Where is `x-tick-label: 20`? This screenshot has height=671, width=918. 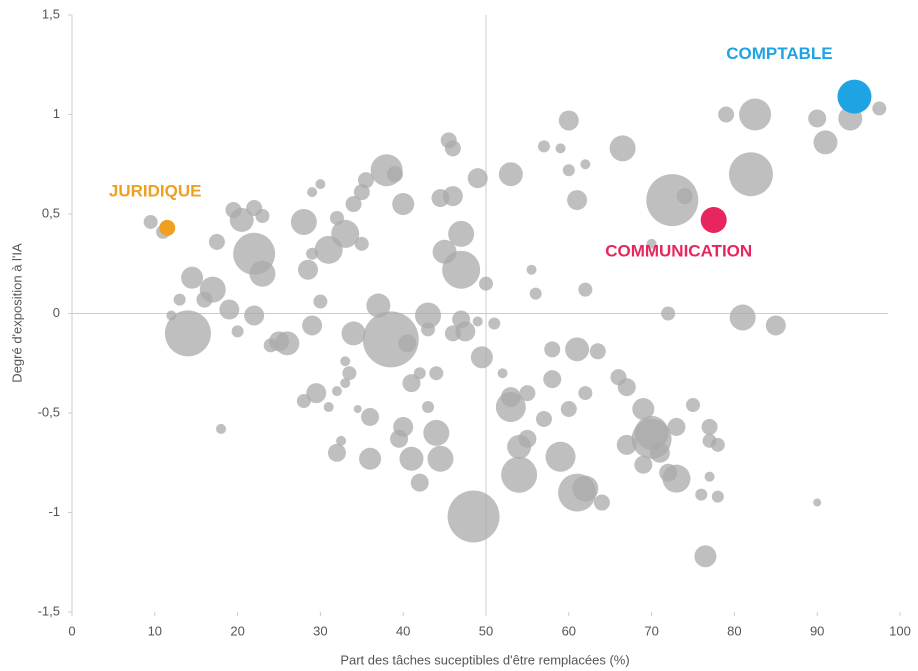 x-tick-label: 20 is located at coordinates (237, 630).